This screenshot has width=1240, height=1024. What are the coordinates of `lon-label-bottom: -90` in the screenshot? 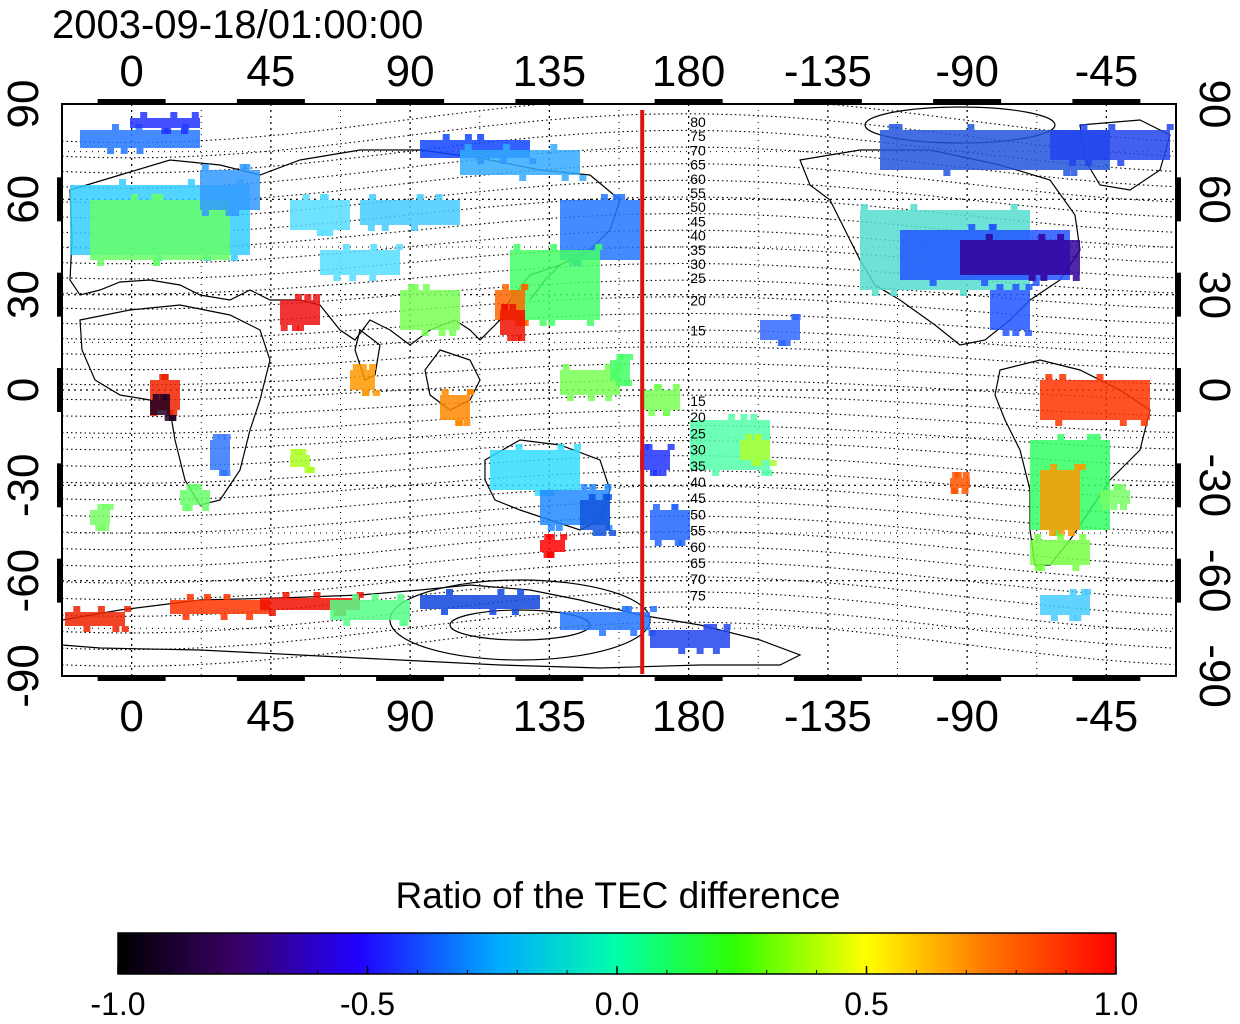 It's located at (967, 716).